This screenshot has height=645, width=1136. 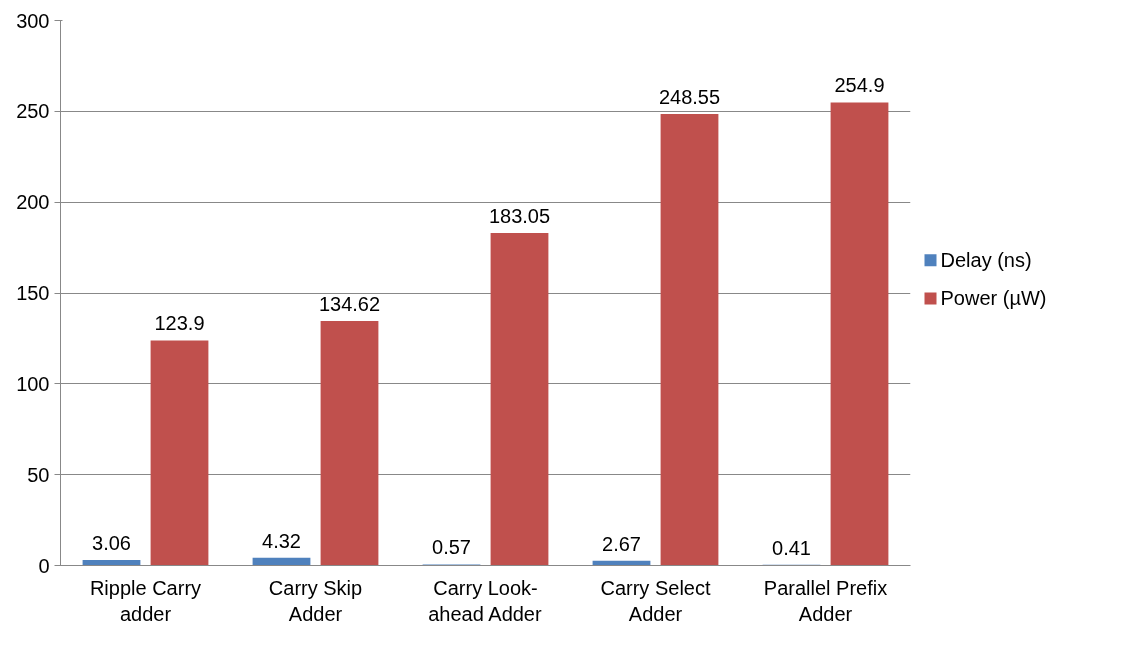 I want to click on data-label: 248.55, so click(x=689, y=96).